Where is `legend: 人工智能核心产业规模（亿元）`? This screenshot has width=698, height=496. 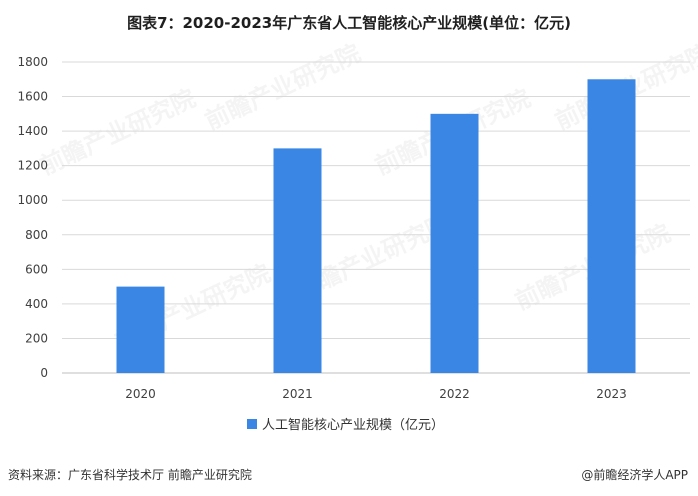 legend: 人工智能核心产业规模（亿元） is located at coordinates (345, 425).